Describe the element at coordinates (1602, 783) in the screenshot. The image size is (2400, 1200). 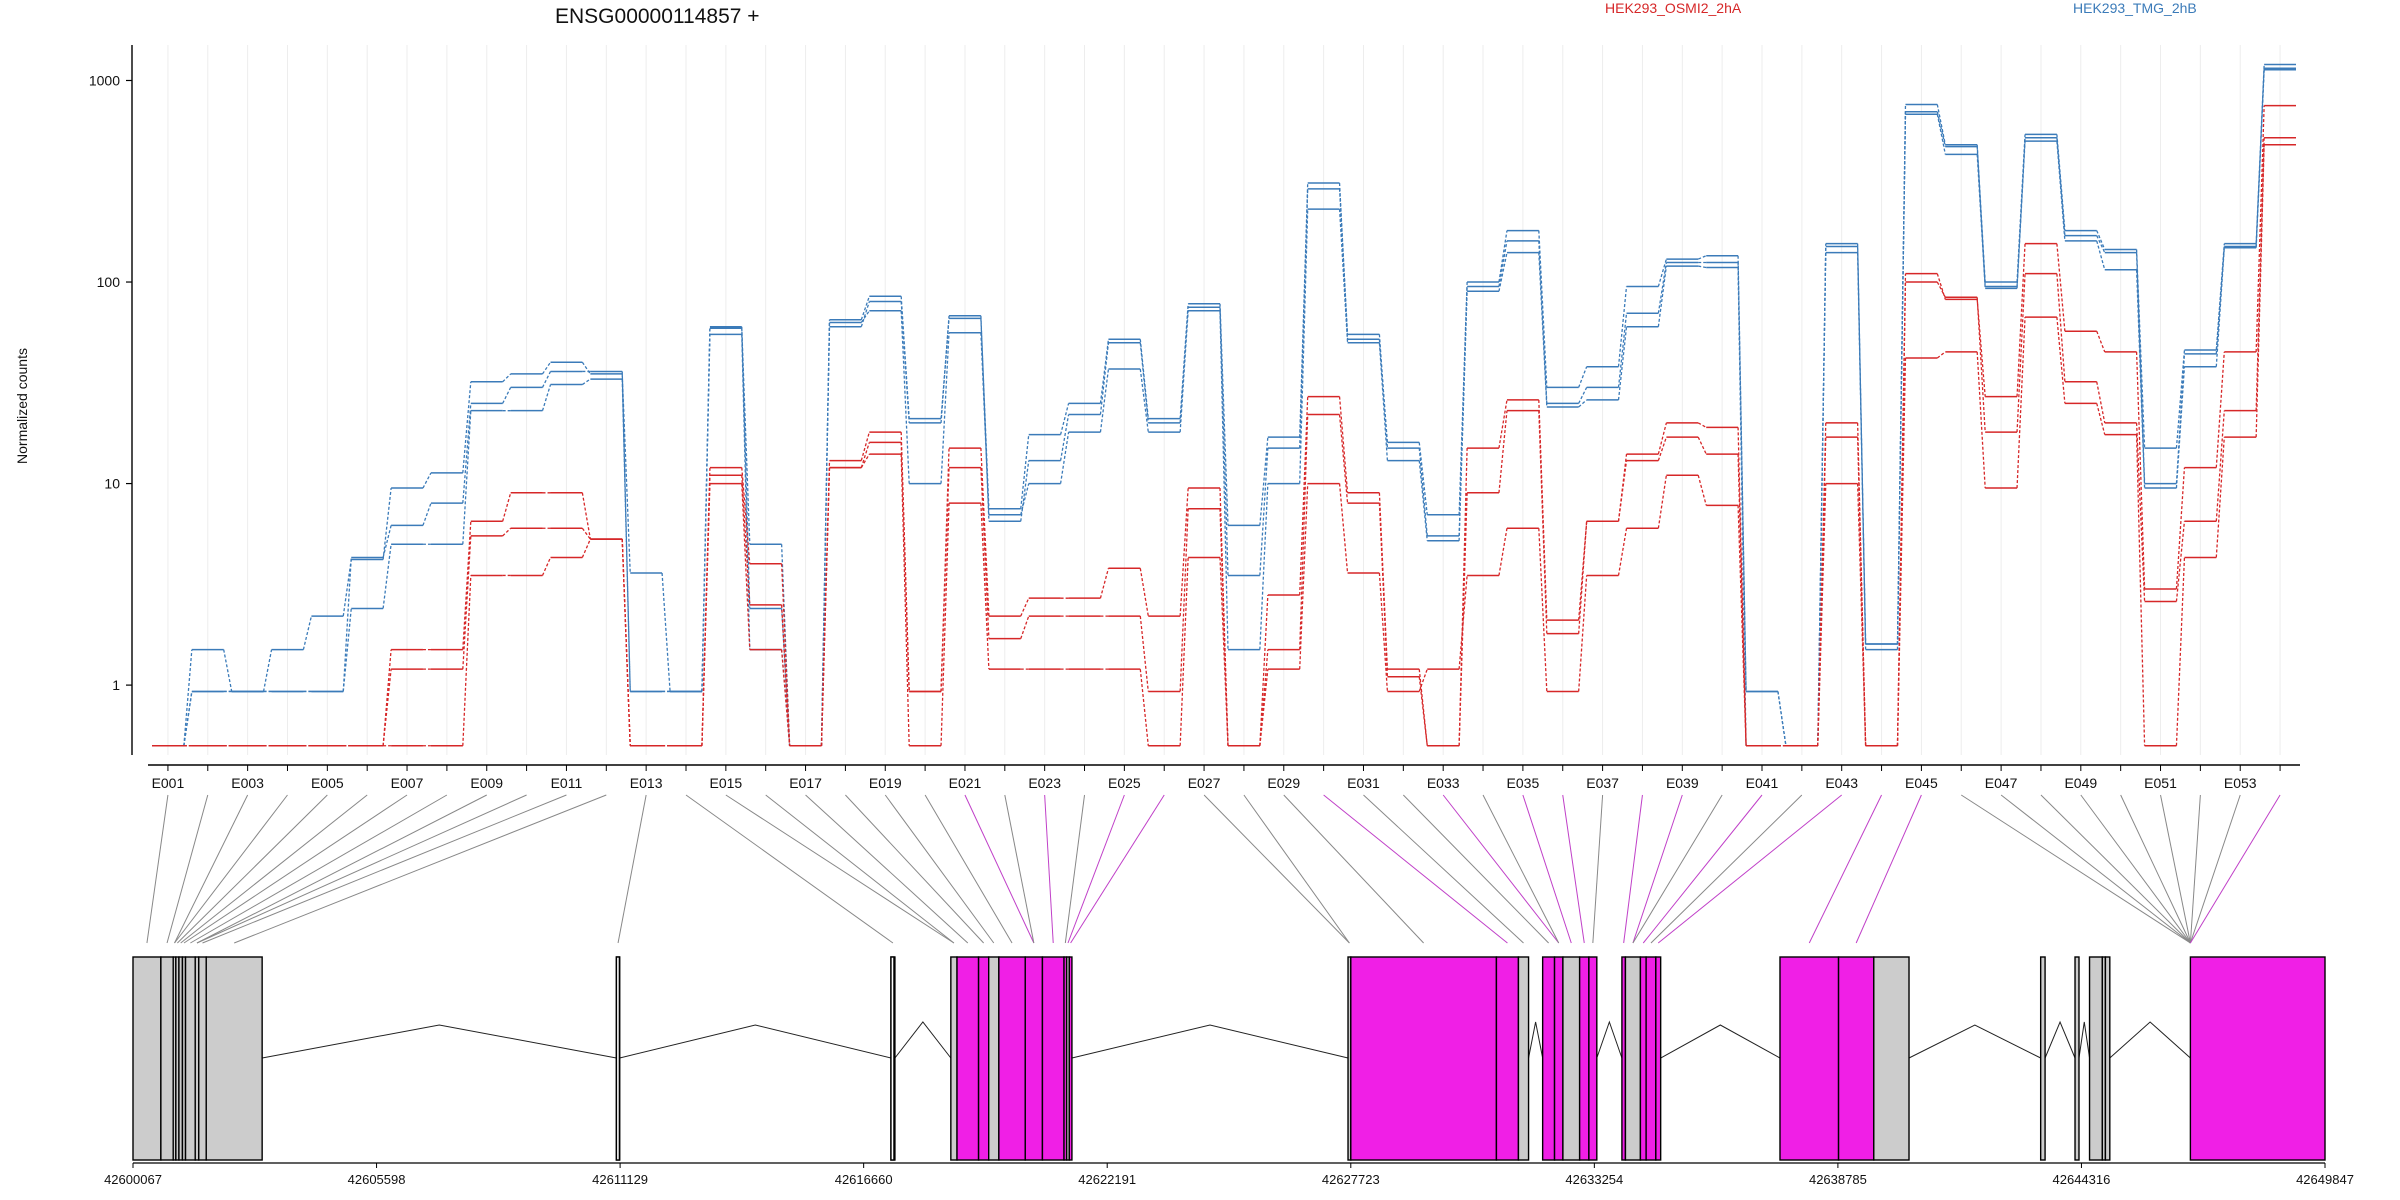
I see `x-tick-label: E037` at that location.